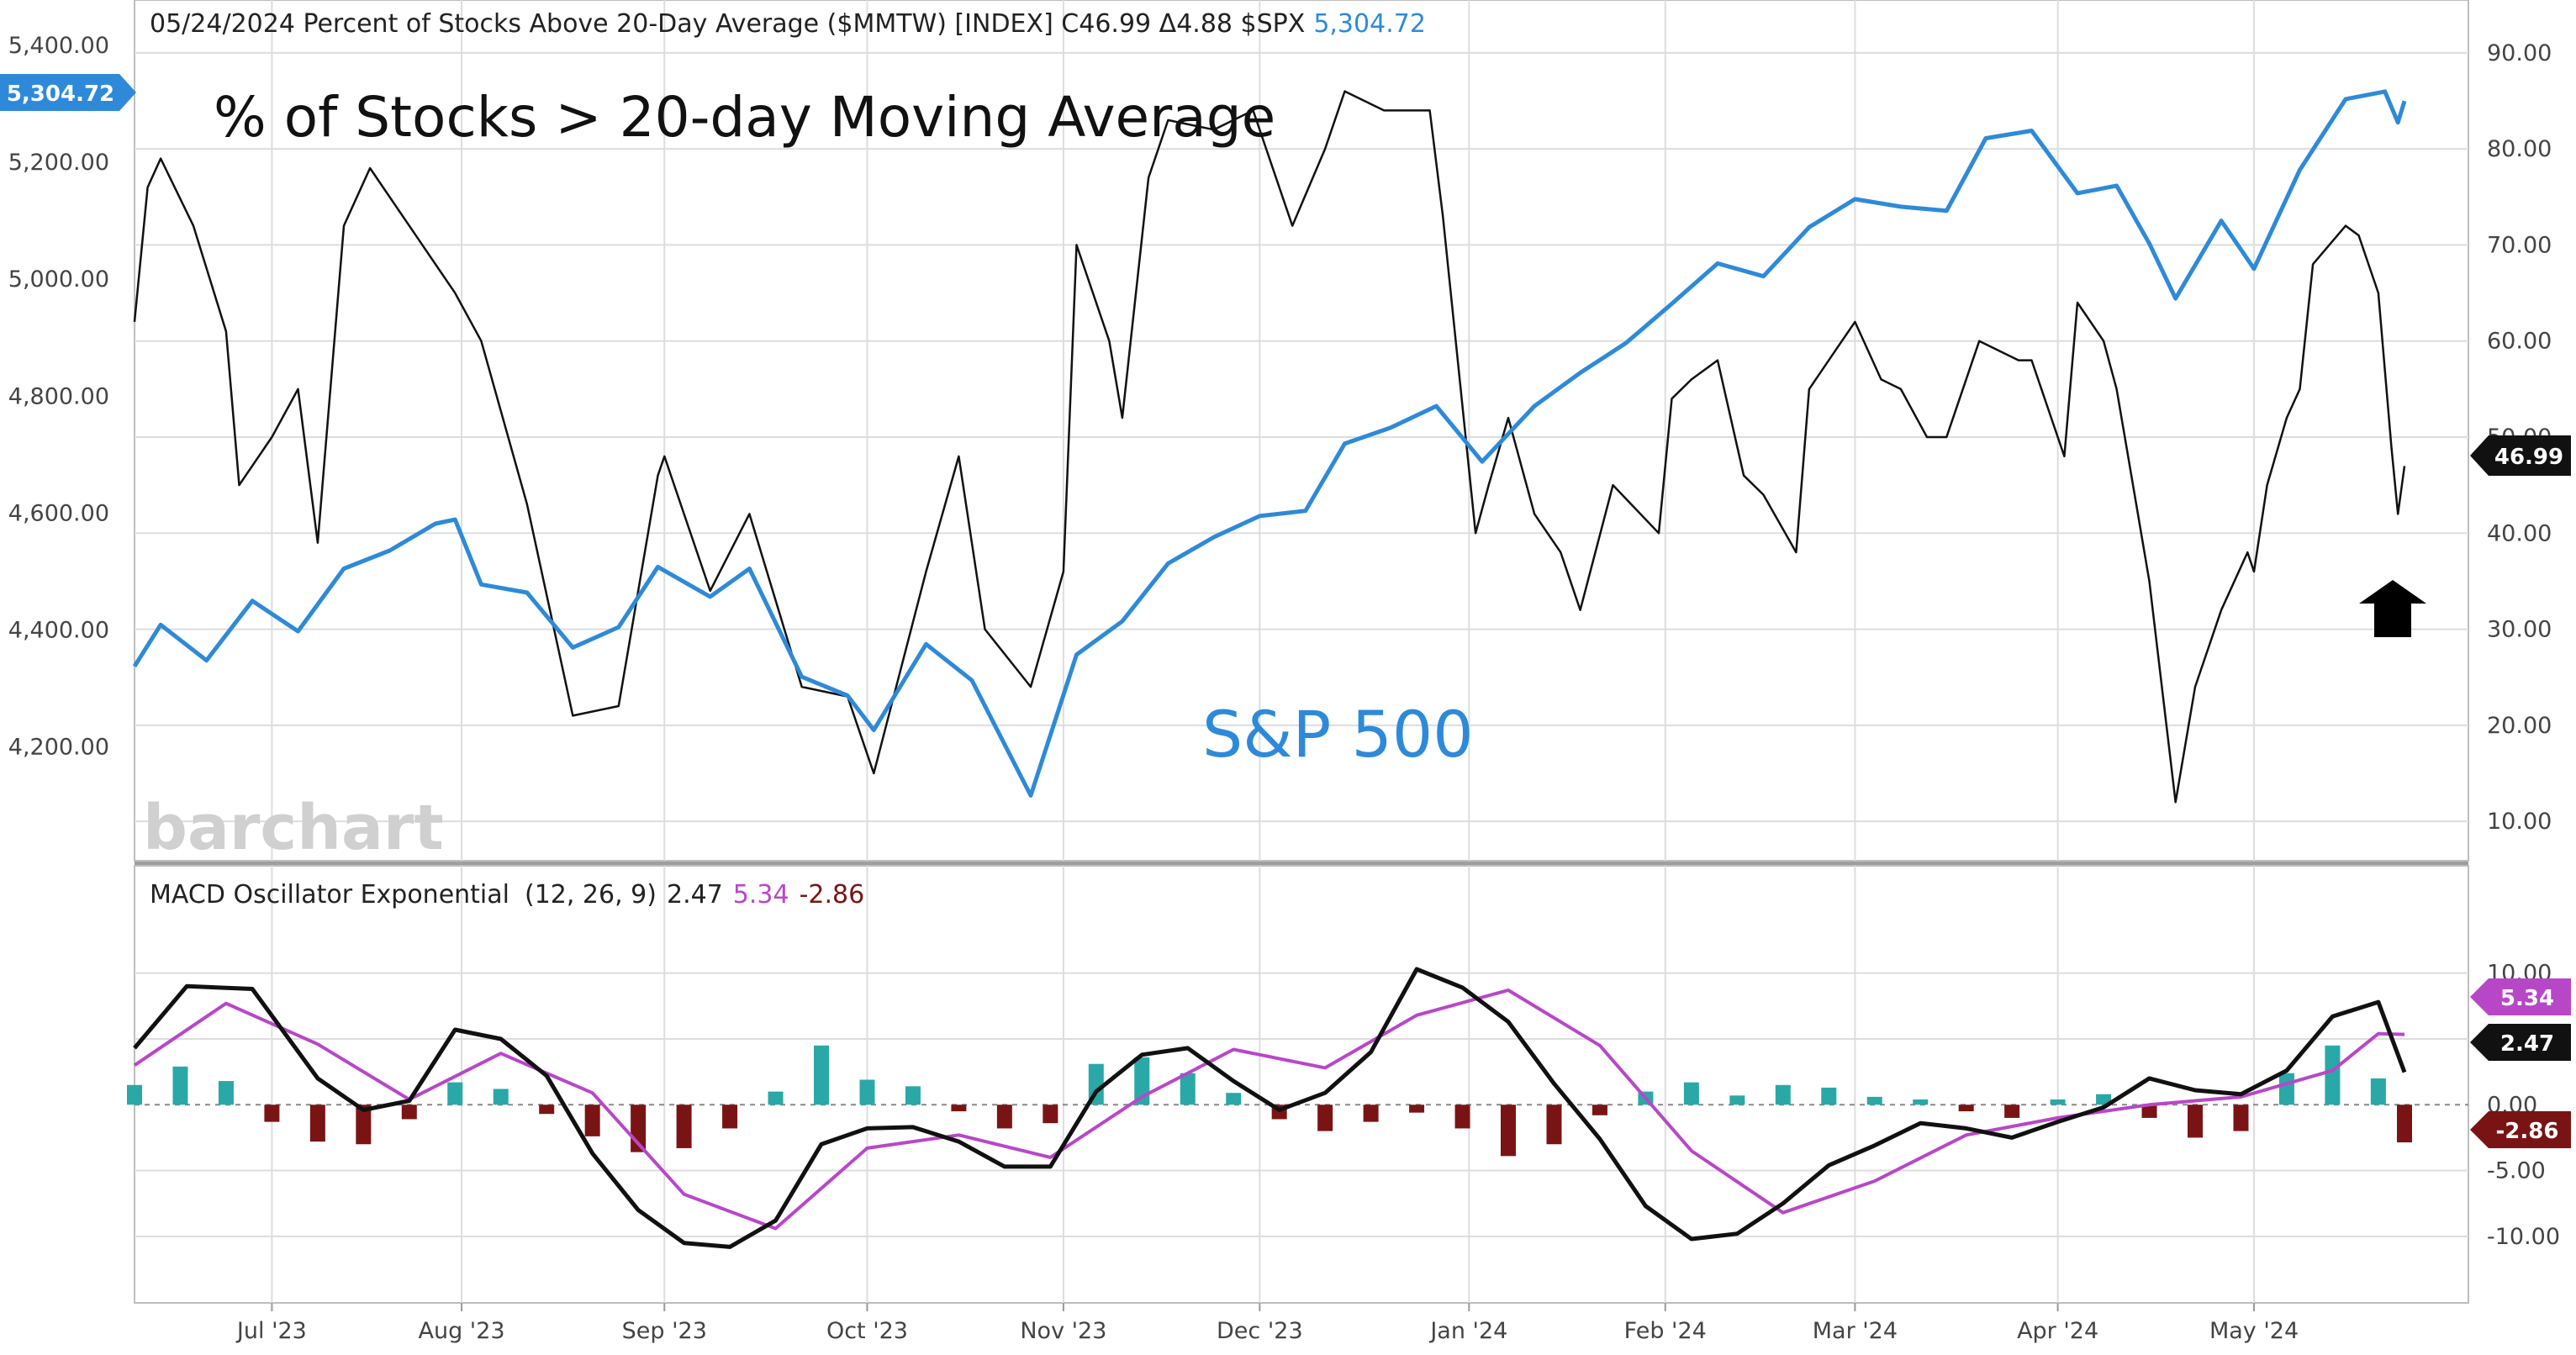 The height and width of the screenshot is (1355, 2576). What do you see at coordinates (744, 117) in the screenshot?
I see `main-annotation: % of Stocks > 20-day Moving Average` at bounding box center [744, 117].